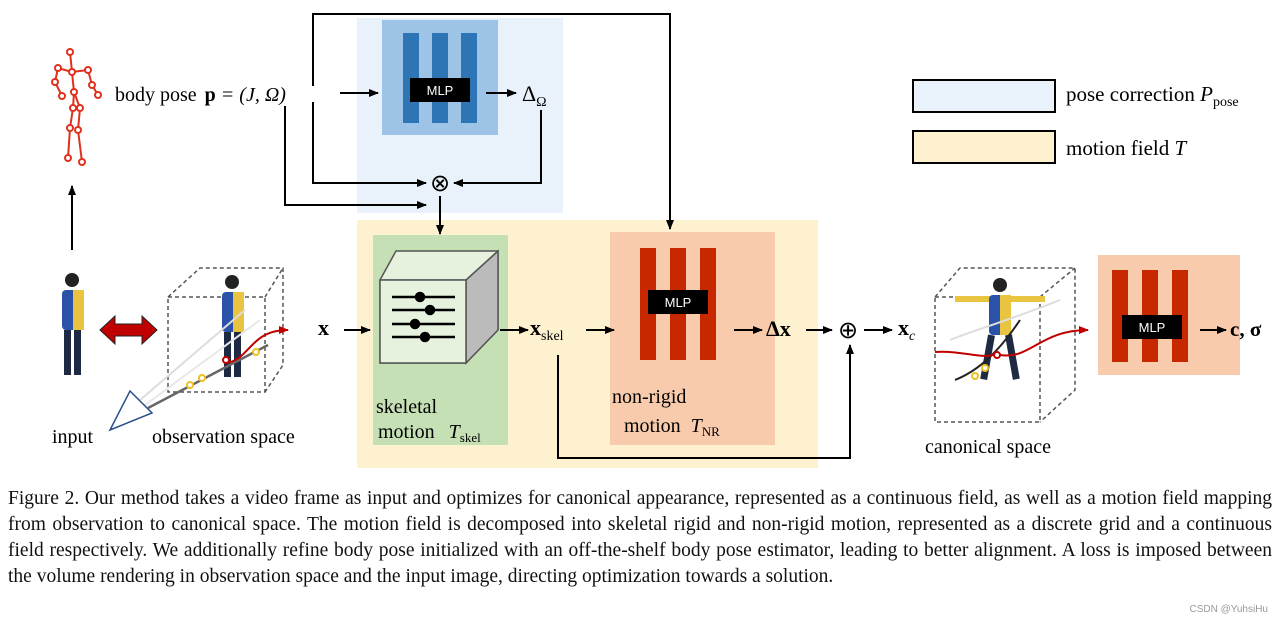  I want to click on observation-space-label: observation space, so click(223, 437).